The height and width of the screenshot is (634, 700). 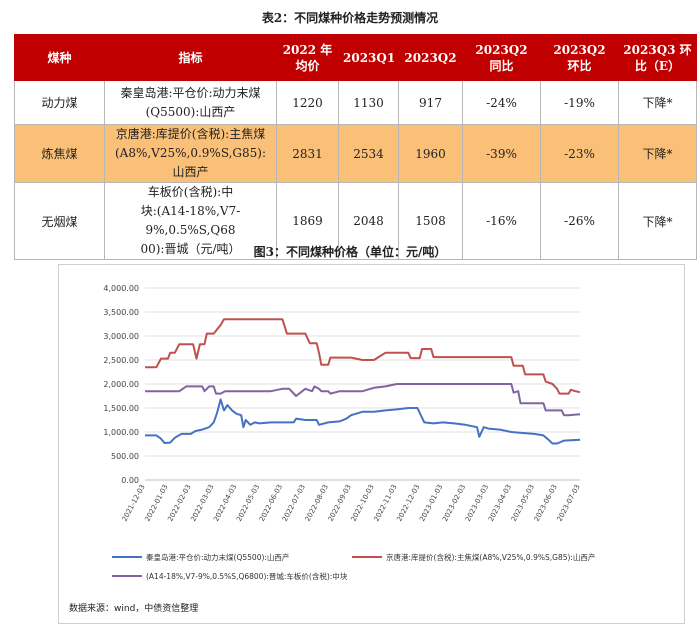 What do you see at coordinates (190, 57) in the screenshot?
I see `header-indicator: 指标` at bounding box center [190, 57].